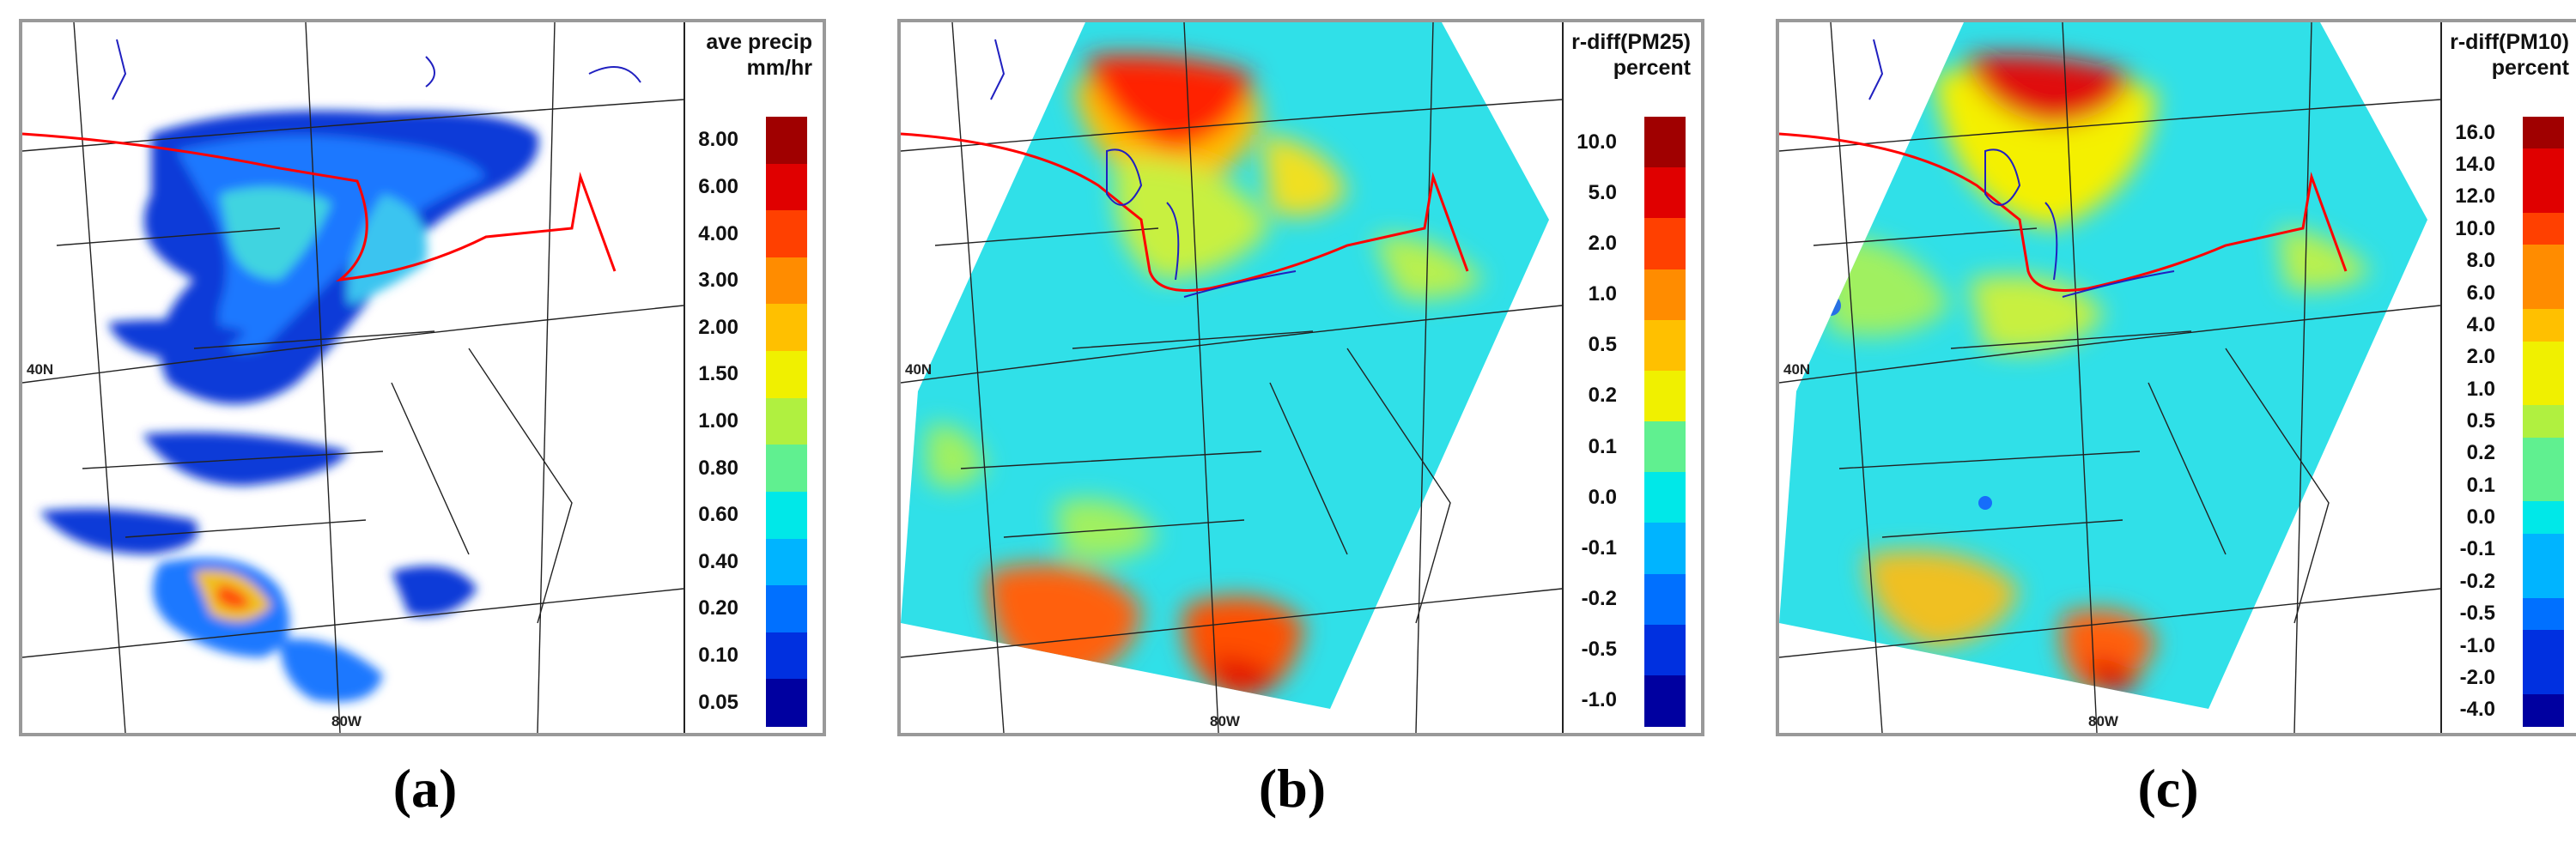  I want to click on colorbar-label: 0.20, so click(718, 608).